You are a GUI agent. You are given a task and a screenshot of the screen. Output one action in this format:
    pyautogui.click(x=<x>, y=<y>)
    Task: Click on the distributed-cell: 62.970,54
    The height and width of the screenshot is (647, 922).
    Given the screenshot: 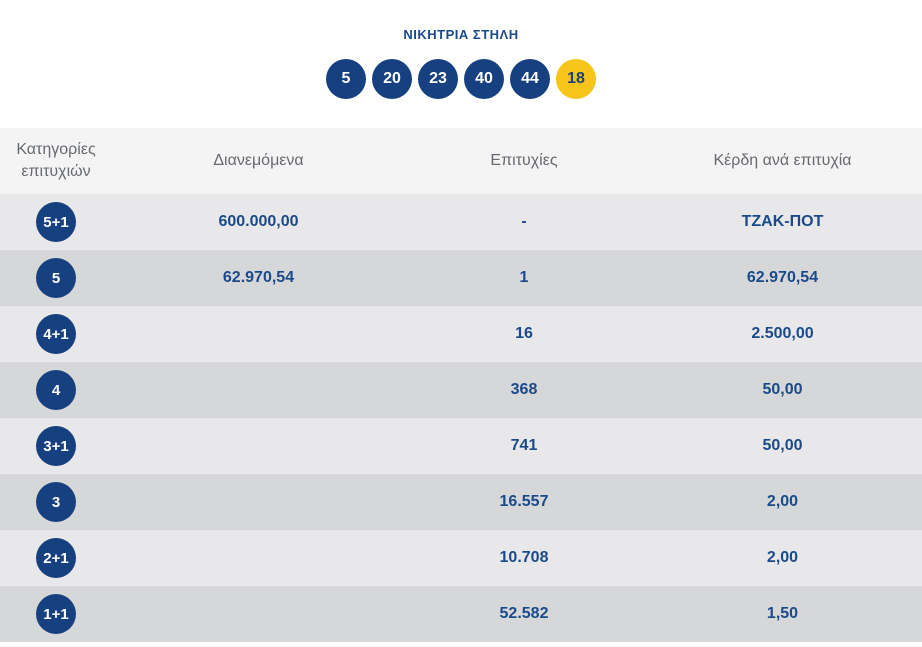 What is the action you would take?
    pyautogui.click(x=258, y=277)
    